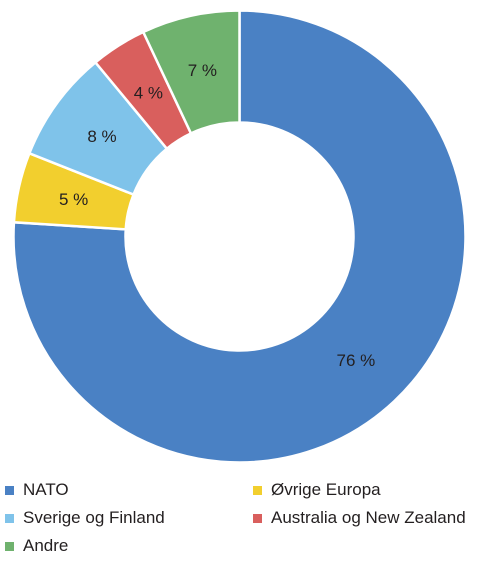  I want to click on slice-label-andre: 7 %, so click(202, 70).